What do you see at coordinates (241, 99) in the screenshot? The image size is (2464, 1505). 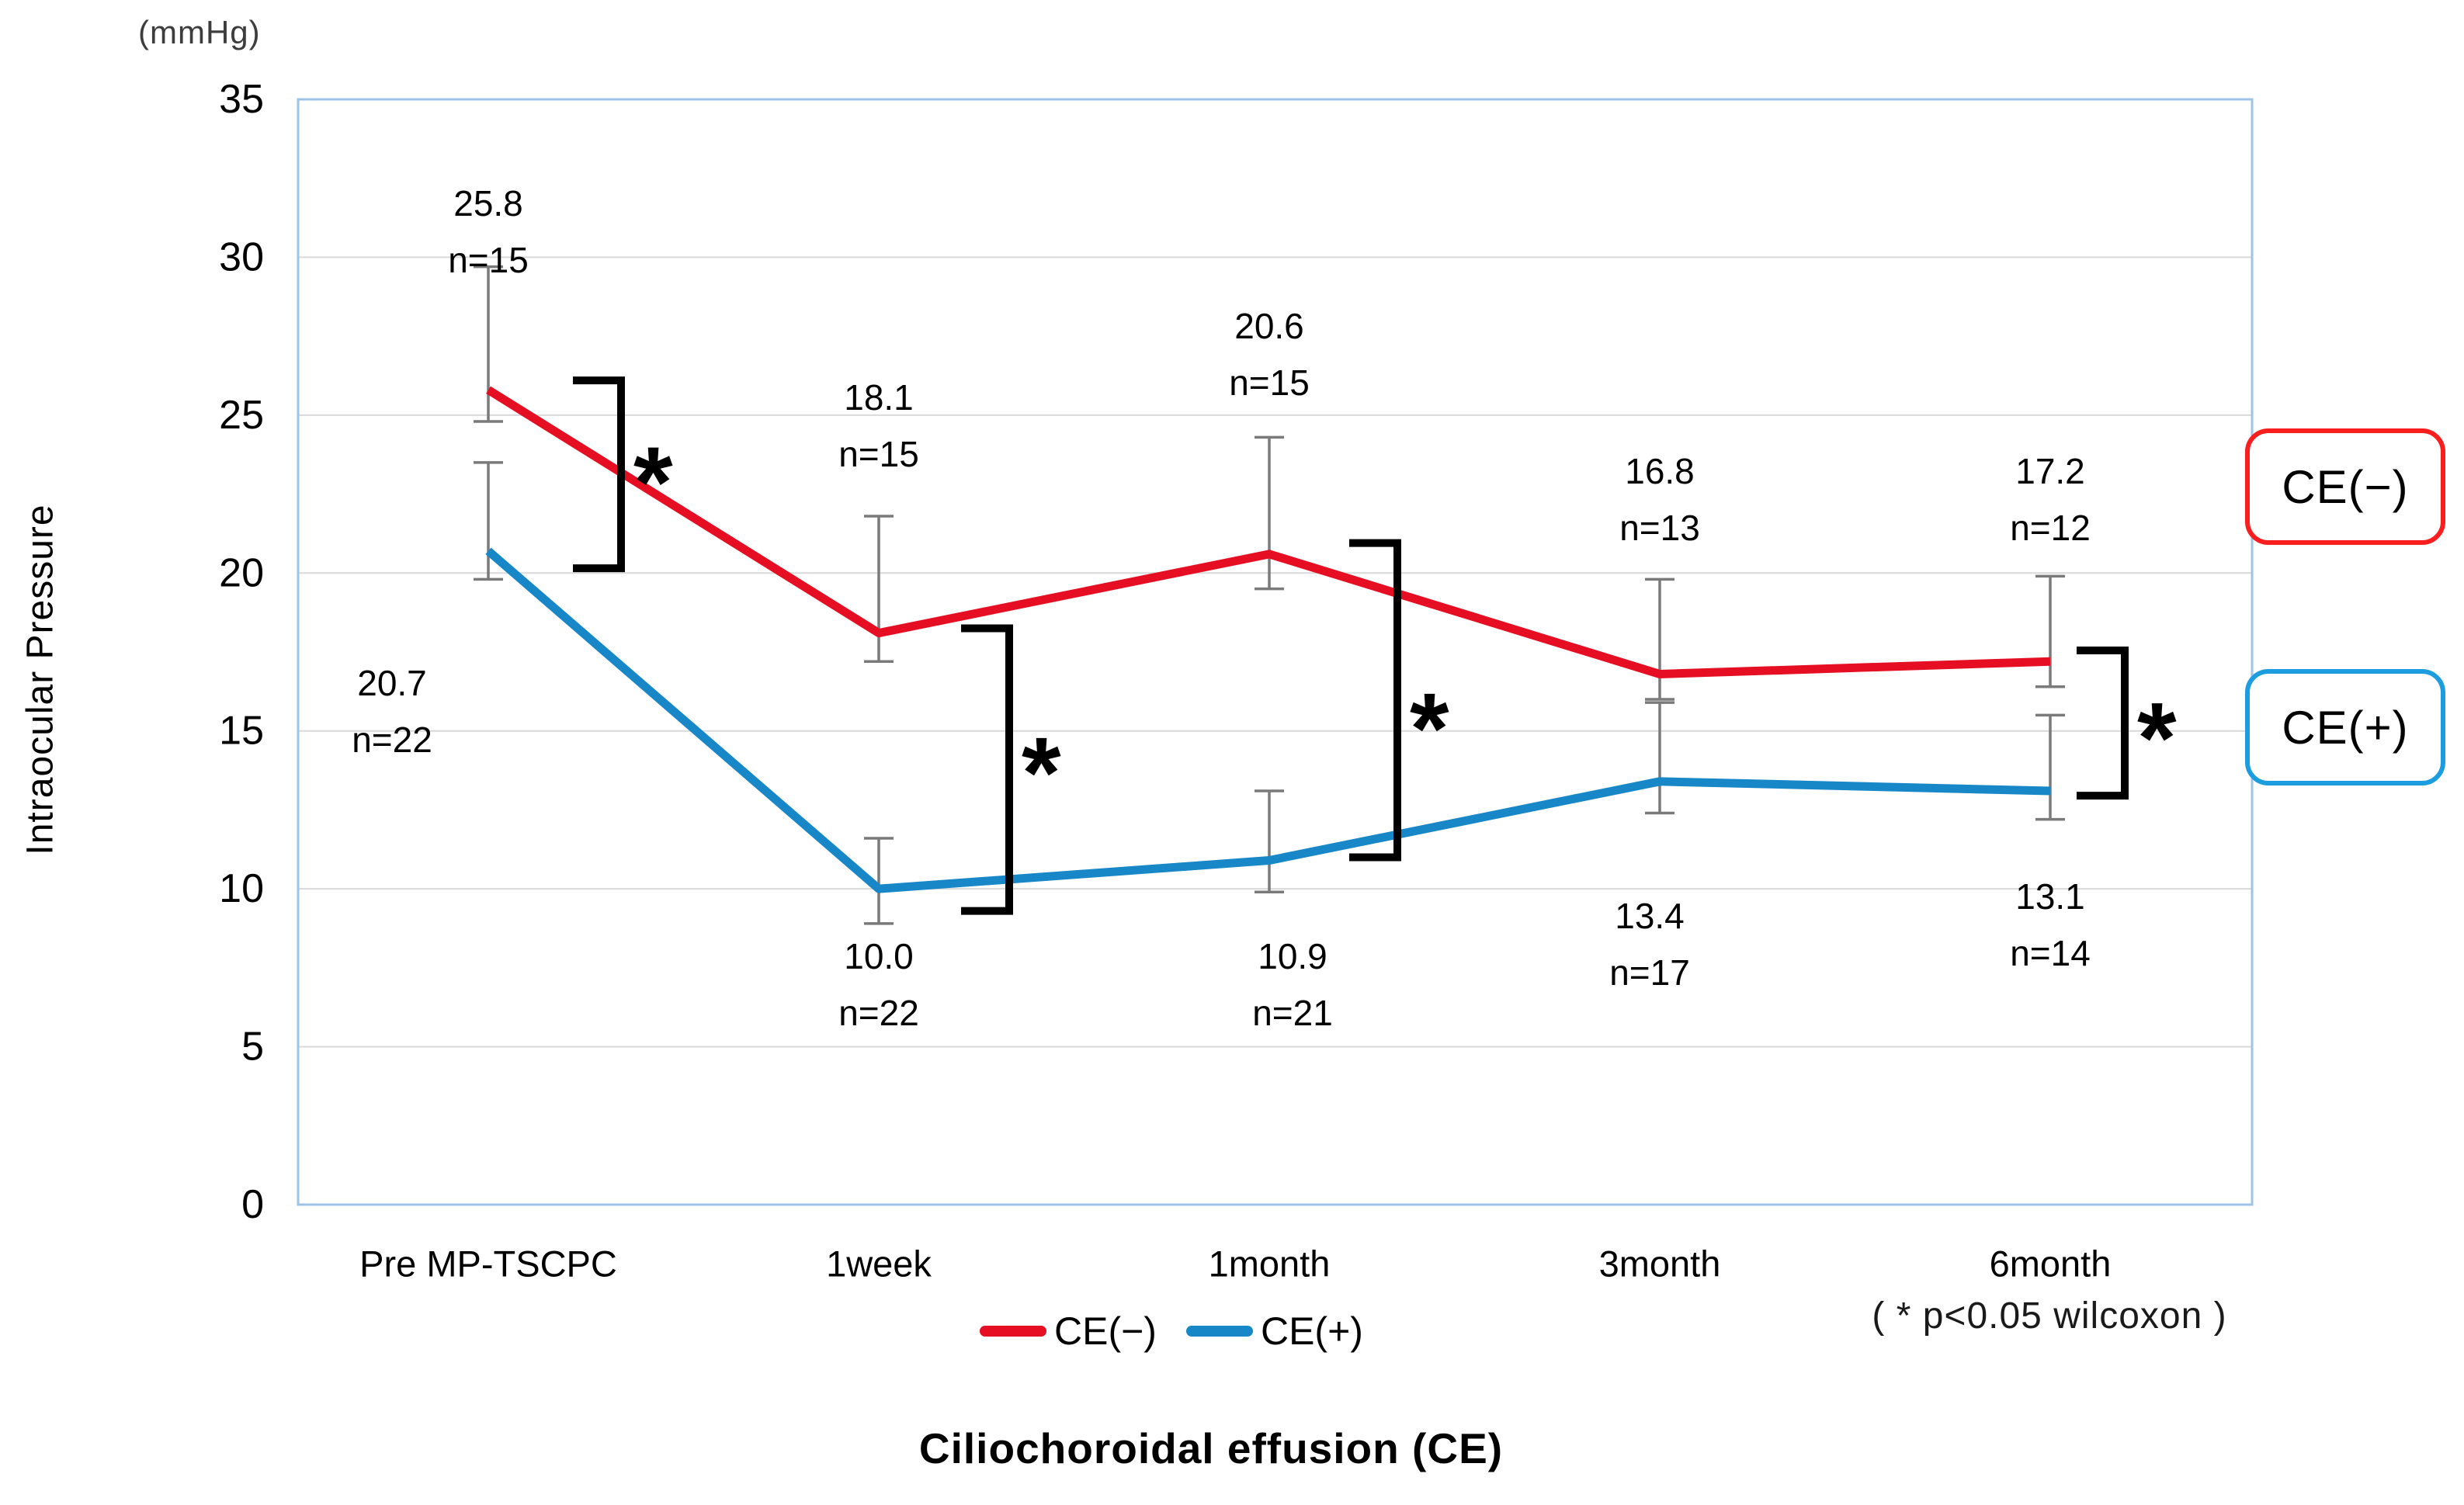 I see `y-tick-label: 35` at bounding box center [241, 99].